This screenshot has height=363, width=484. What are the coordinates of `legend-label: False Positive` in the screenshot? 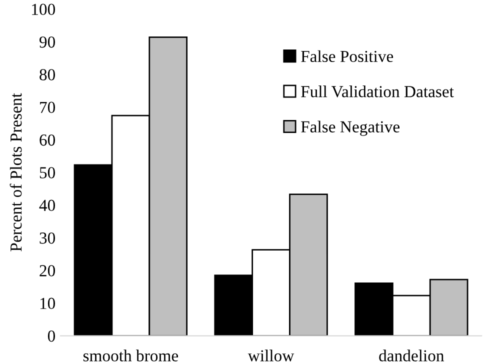 It's located at (347, 56).